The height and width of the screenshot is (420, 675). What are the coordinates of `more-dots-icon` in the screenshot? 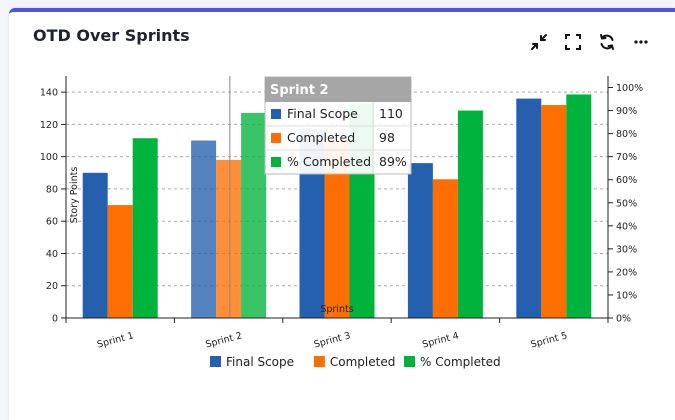 It's located at (641, 42).